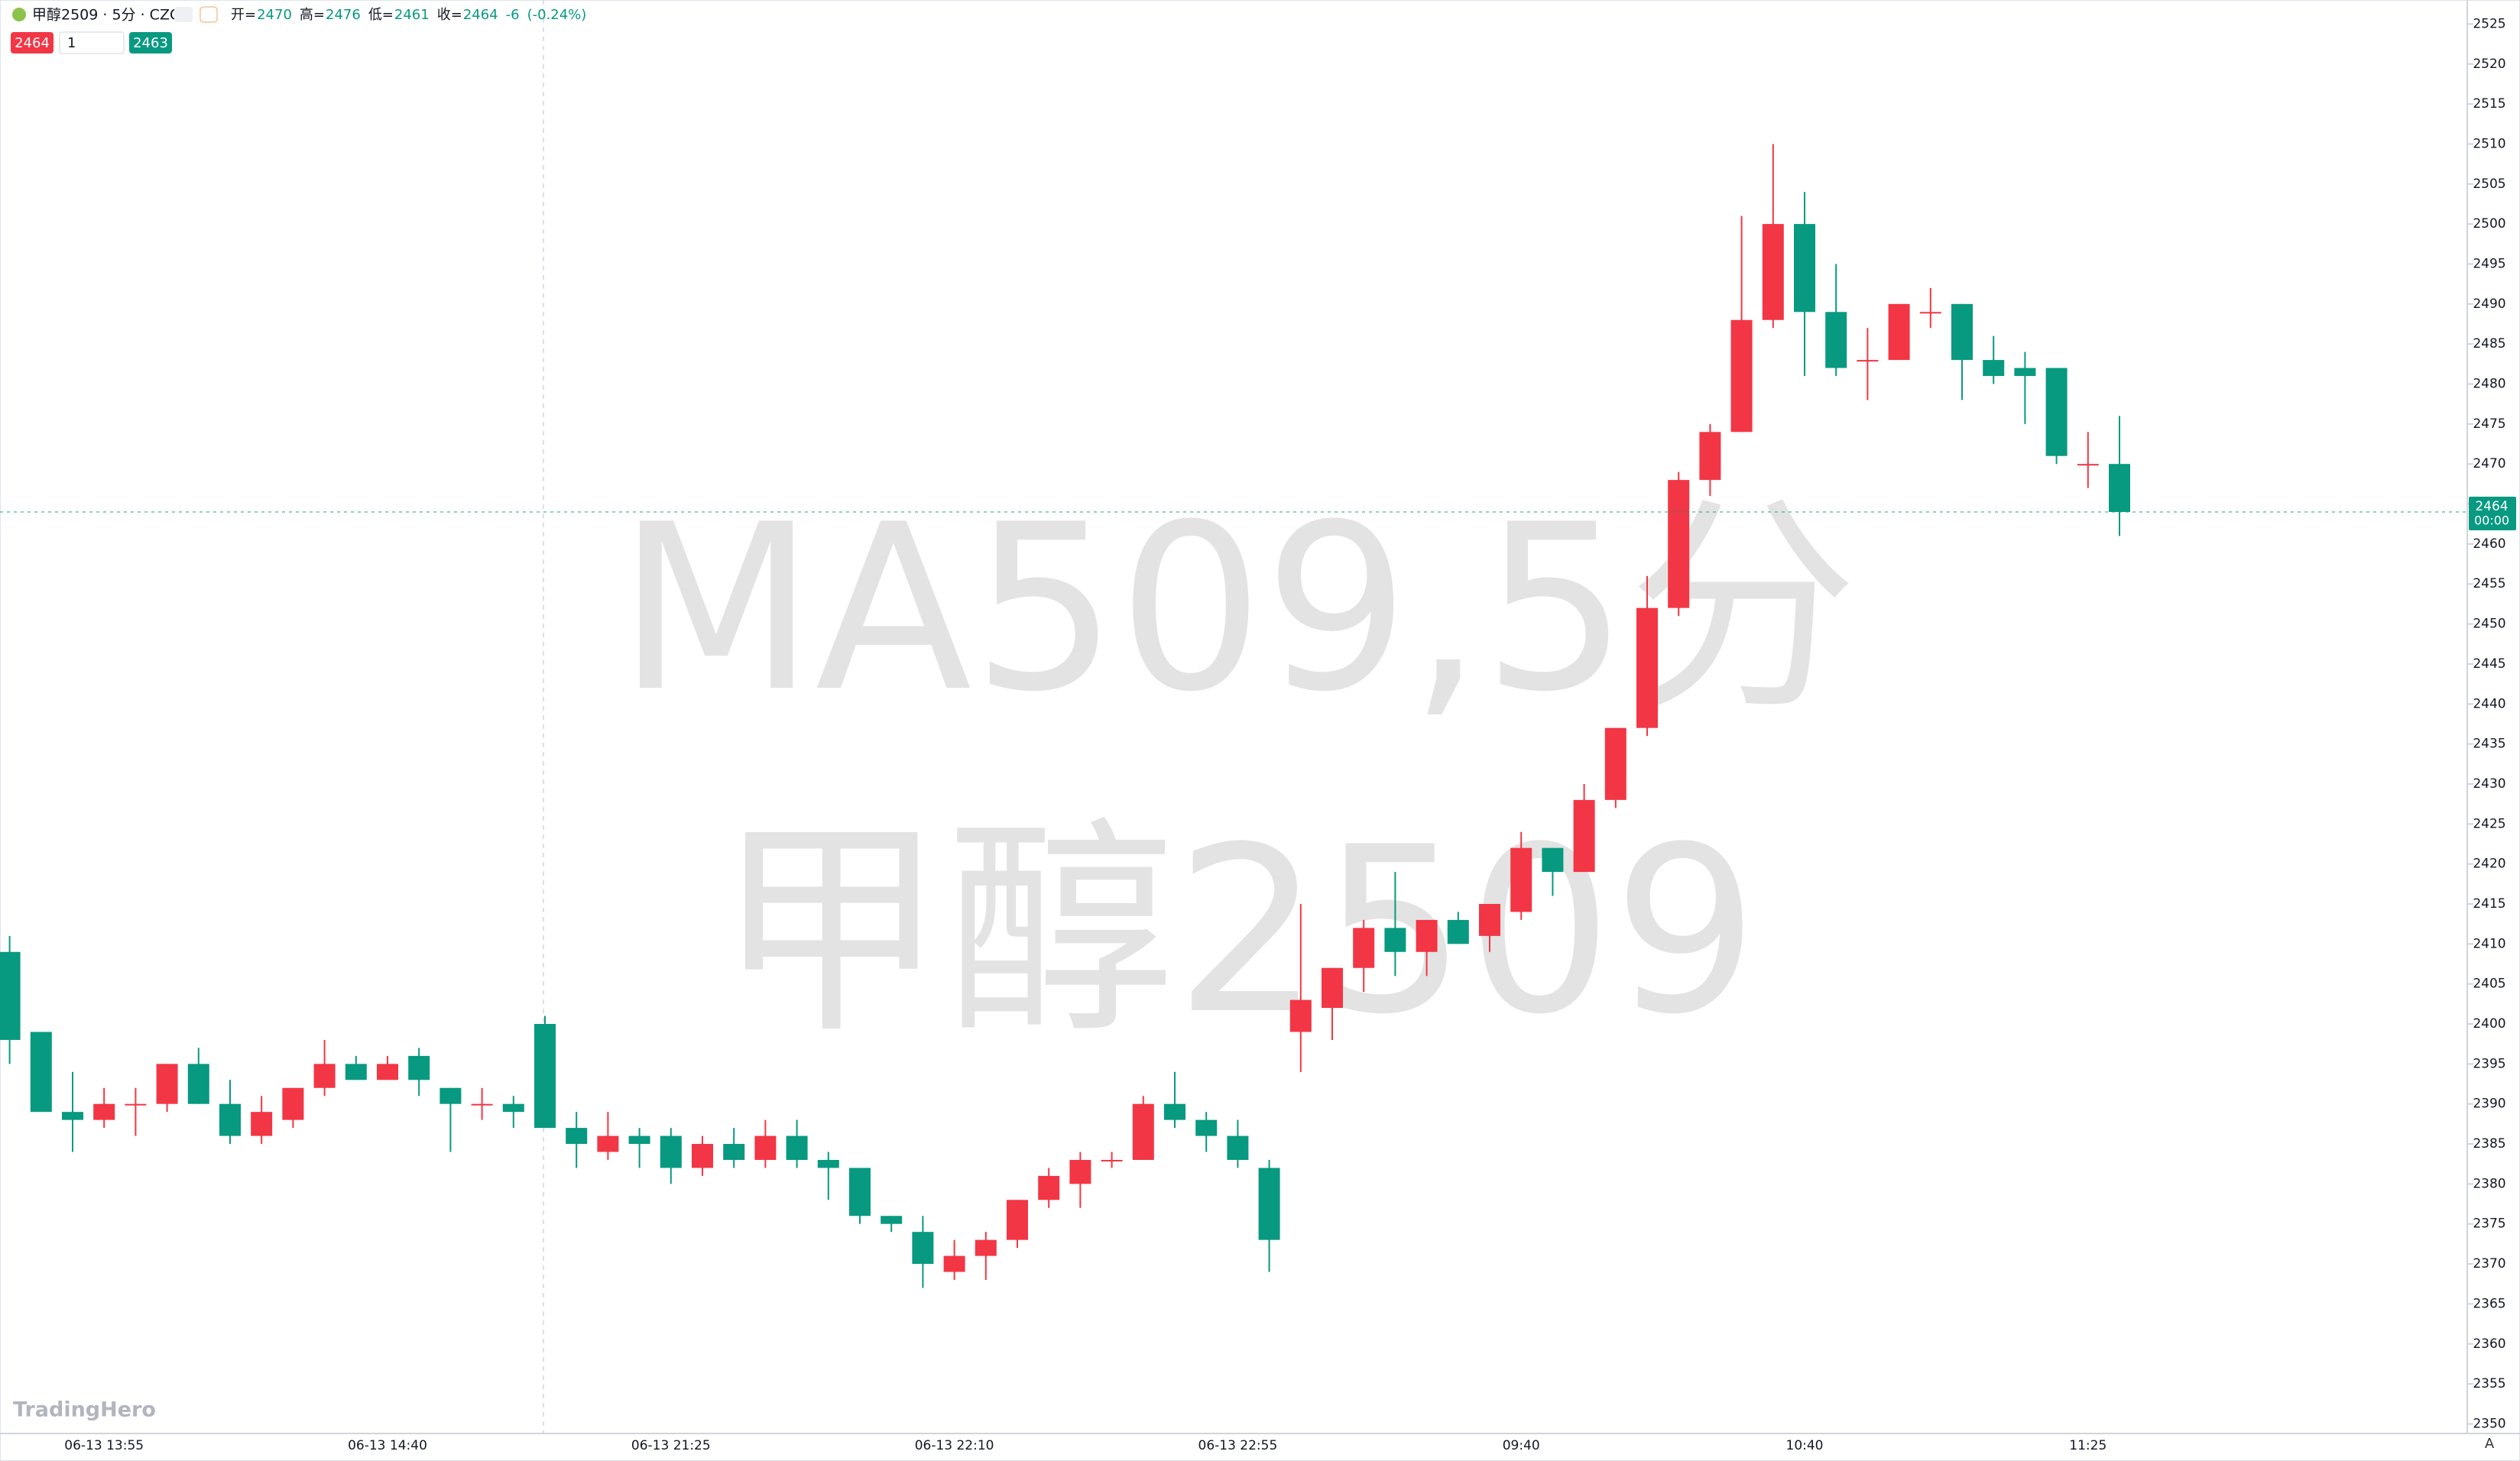 The width and height of the screenshot is (2520, 1461). What do you see at coordinates (2489, 1263) in the screenshot?
I see `y-tick-label: 2370` at bounding box center [2489, 1263].